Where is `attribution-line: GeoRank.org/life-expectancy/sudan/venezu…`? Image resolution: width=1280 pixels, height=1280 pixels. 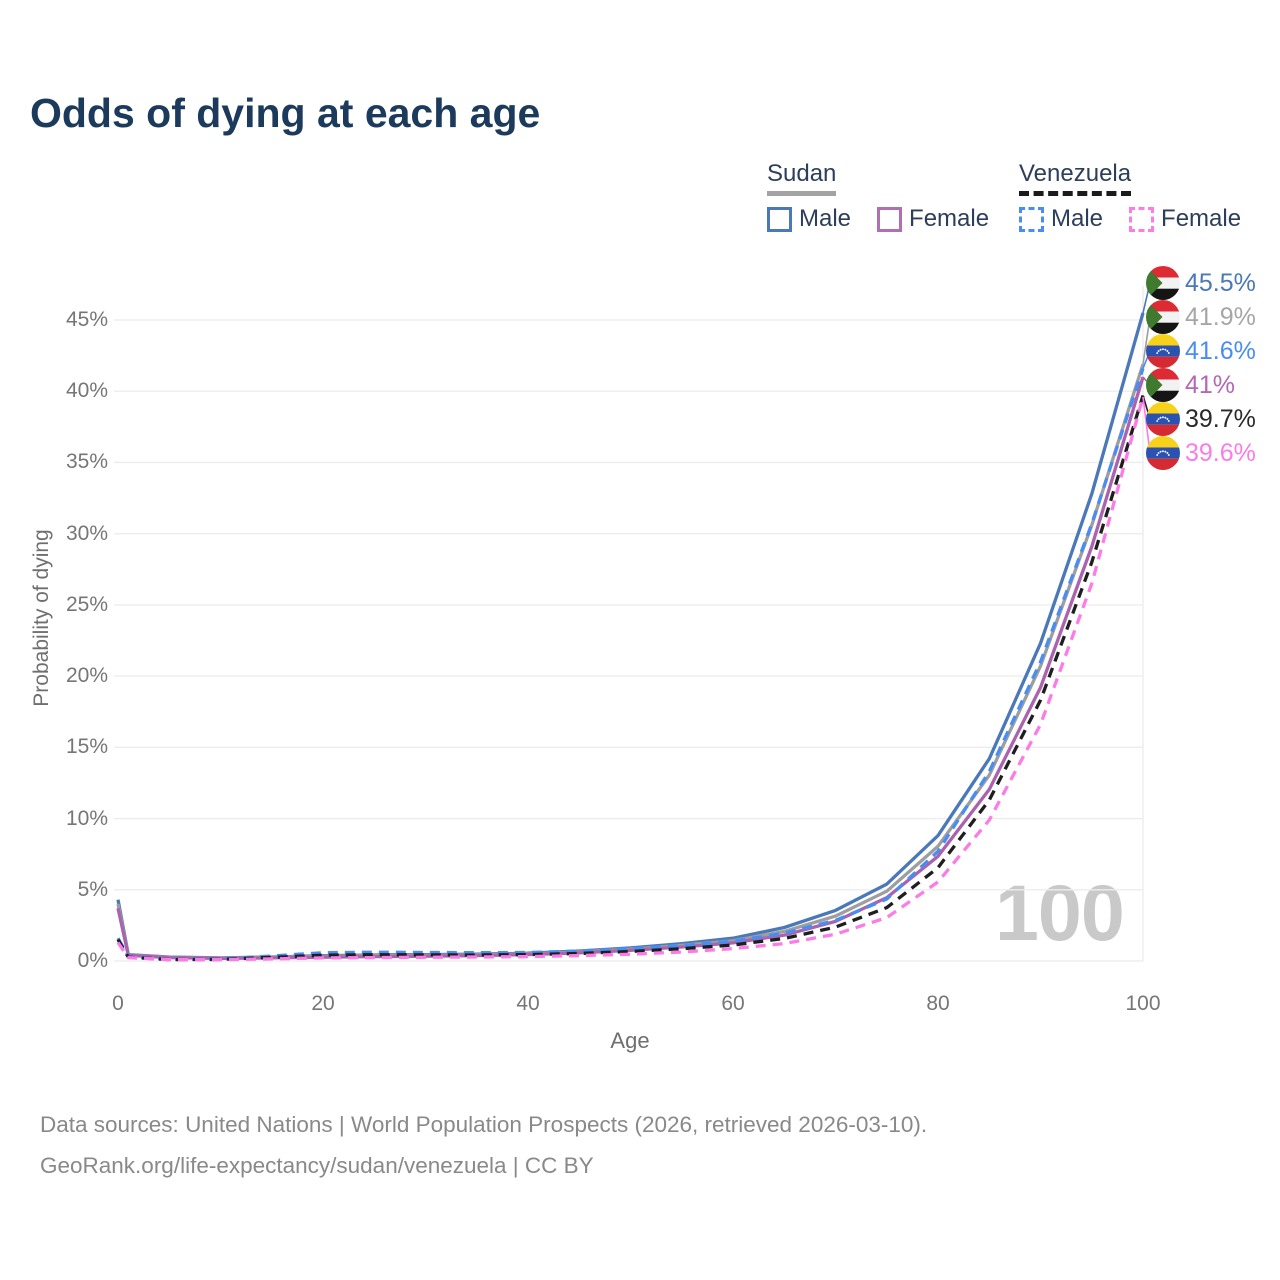
attribution-line: GeoRank.org/life-expectancy/sudan/venezu… is located at coordinates (317, 1165).